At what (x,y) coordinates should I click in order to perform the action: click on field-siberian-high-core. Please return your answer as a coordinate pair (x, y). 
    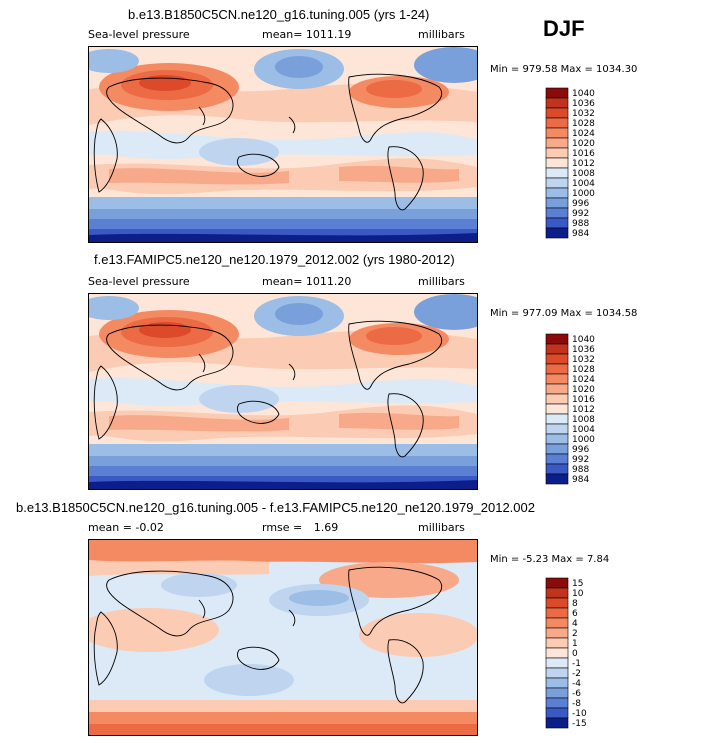
    Looking at the image, I should click on (165, 330).